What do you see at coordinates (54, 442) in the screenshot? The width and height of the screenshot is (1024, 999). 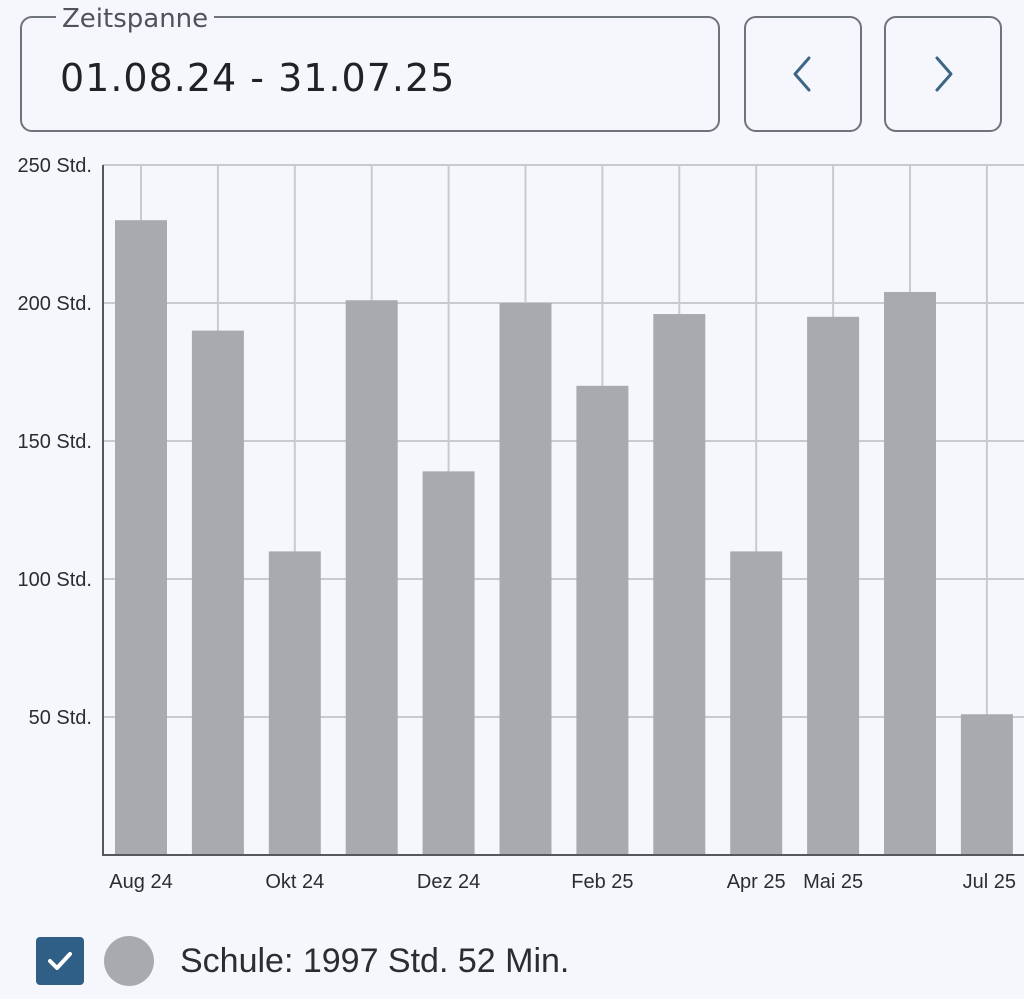 I see `y-tick-label: 150 Std.` at bounding box center [54, 442].